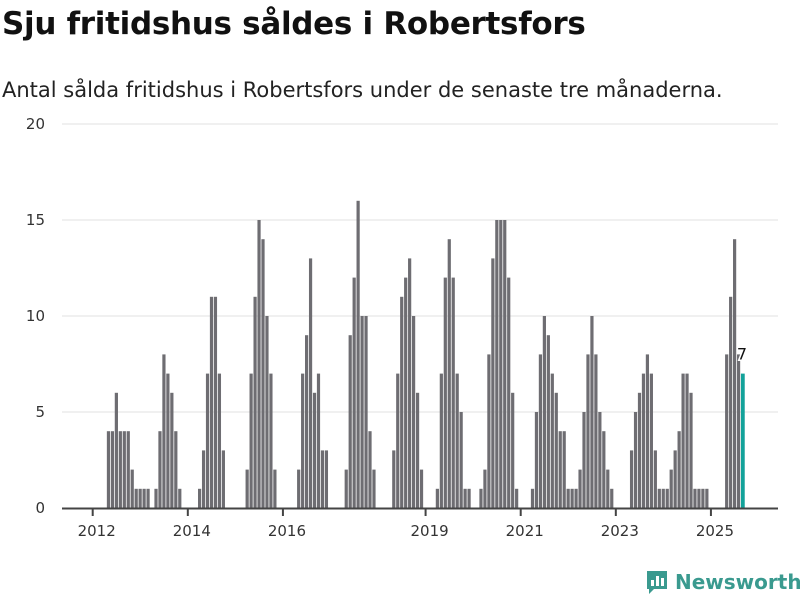 The image size is (800, 600). I want to click on x-tick-label: 2016, so click(287, 531).